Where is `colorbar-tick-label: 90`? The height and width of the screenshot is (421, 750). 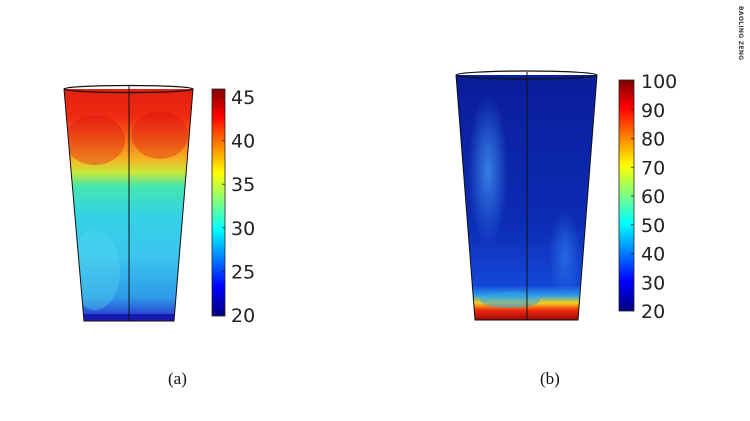 colorbar-tick-label: 90 is located at coordinates (653, 111).